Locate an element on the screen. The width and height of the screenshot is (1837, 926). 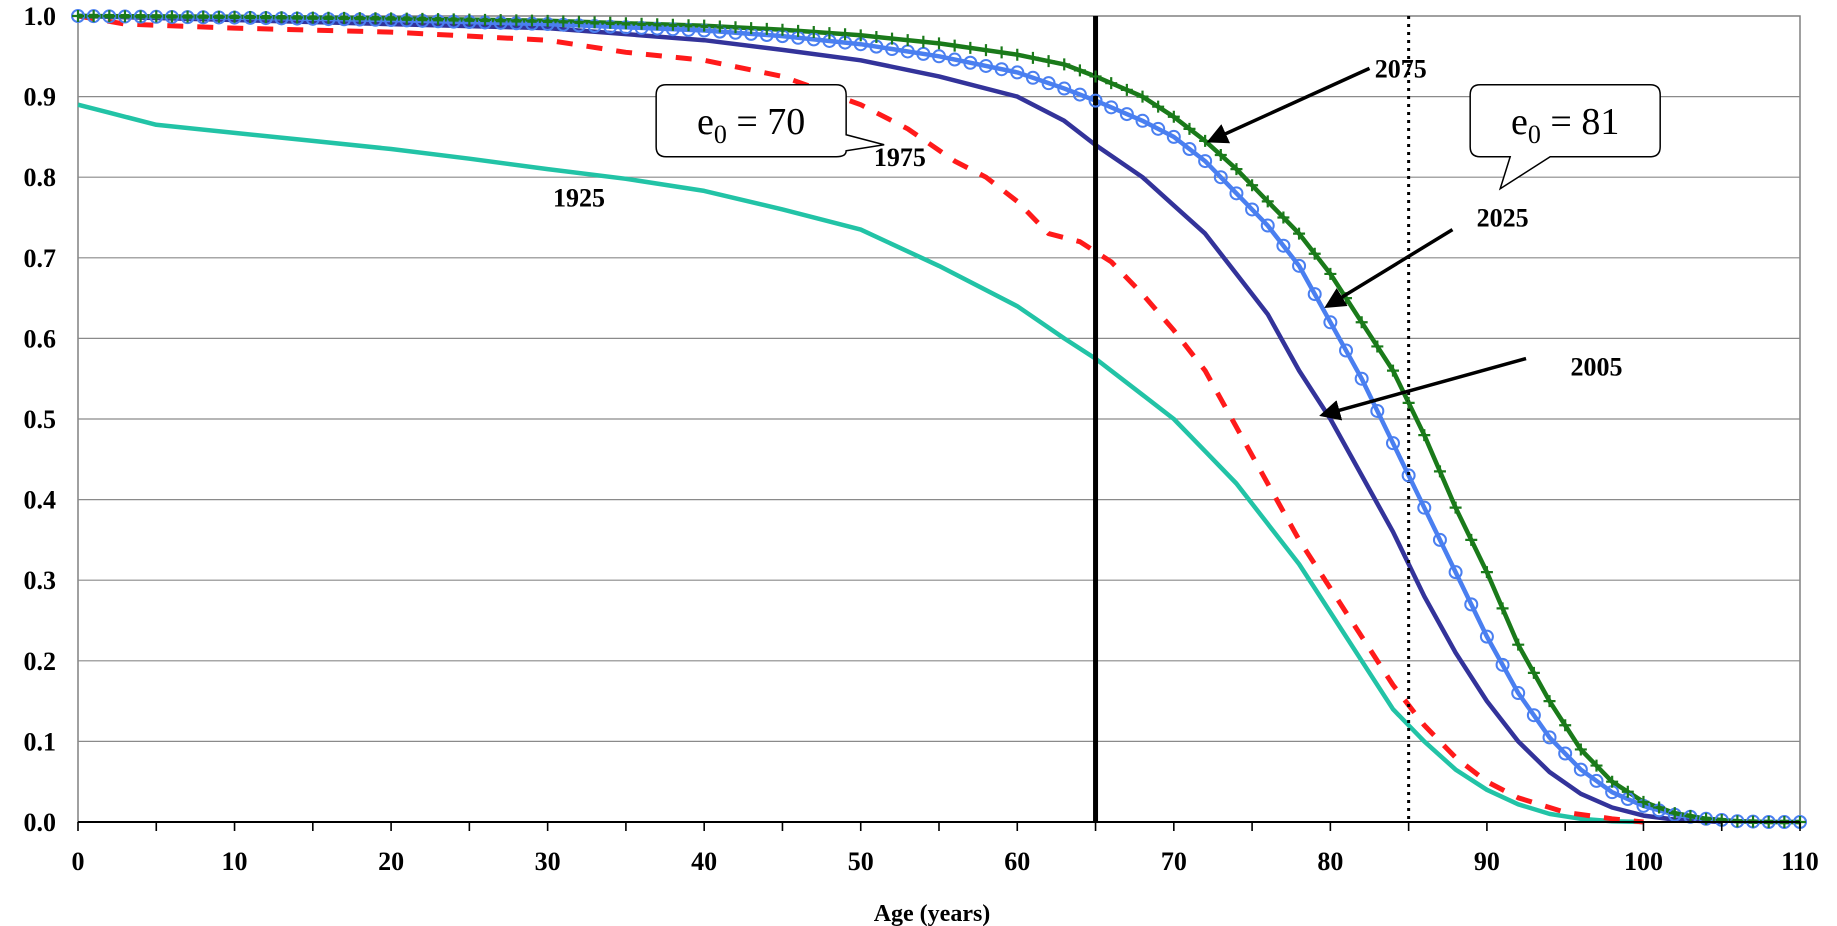
y-tick-label: 0.6 is located at coordinates (40, 338).